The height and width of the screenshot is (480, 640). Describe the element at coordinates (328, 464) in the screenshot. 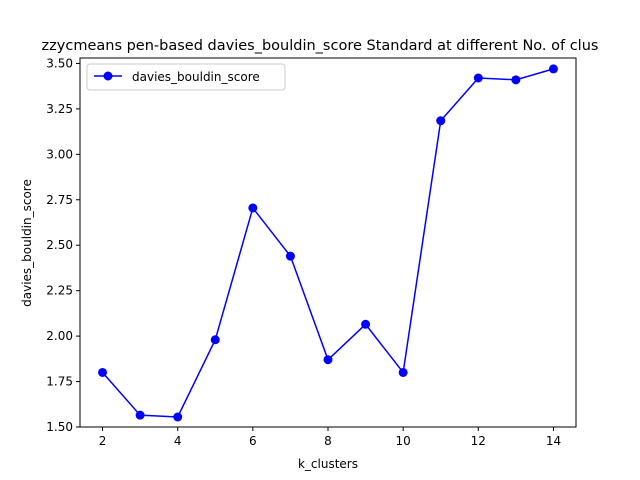

I see `x-axis-label: k_clusters` at that location.